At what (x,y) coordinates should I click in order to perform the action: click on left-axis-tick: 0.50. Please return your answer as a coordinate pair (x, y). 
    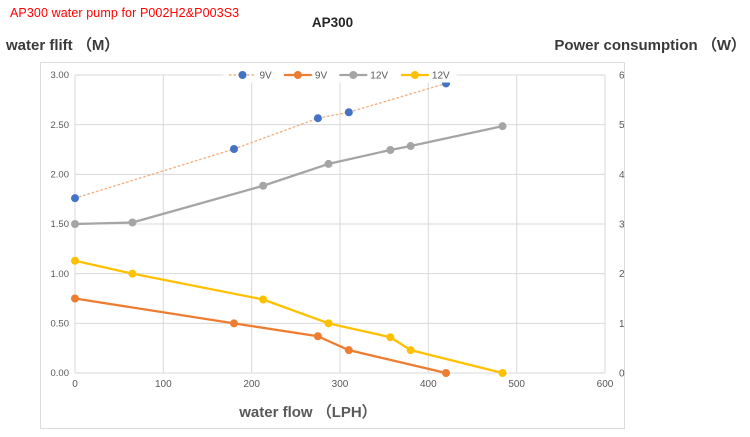
    Looking at the image, I should click on (60, 324).